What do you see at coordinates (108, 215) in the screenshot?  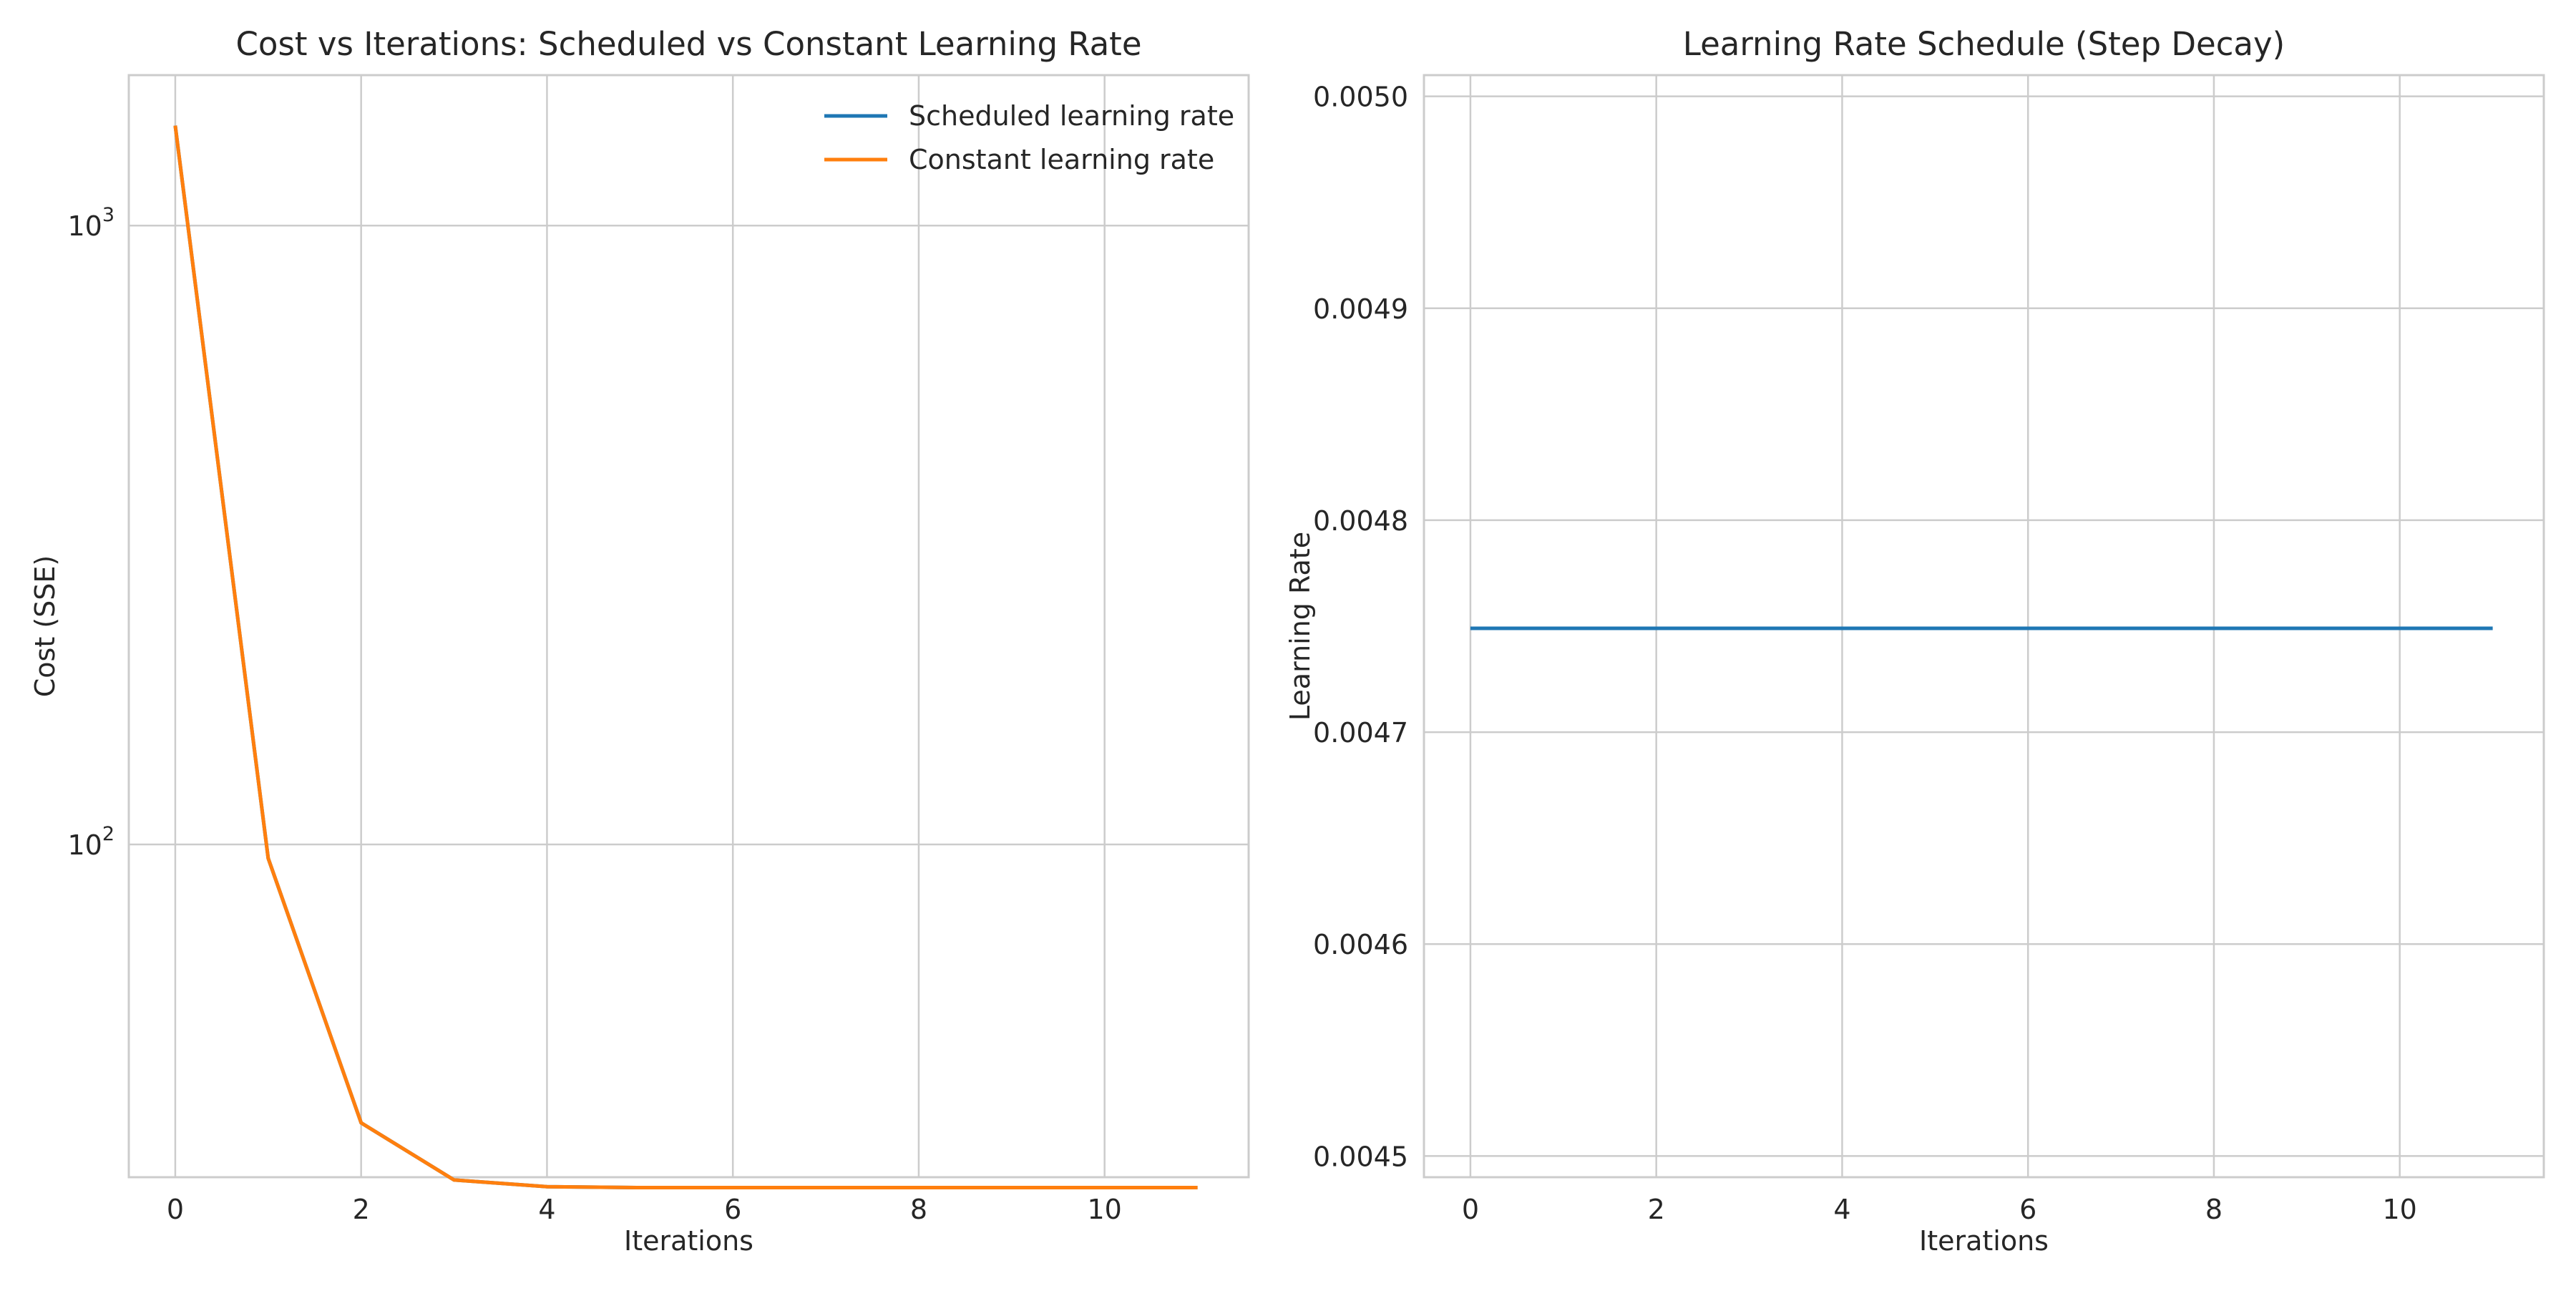 I see `y-tick-exponent: 3` at bounding box center [108, 215].